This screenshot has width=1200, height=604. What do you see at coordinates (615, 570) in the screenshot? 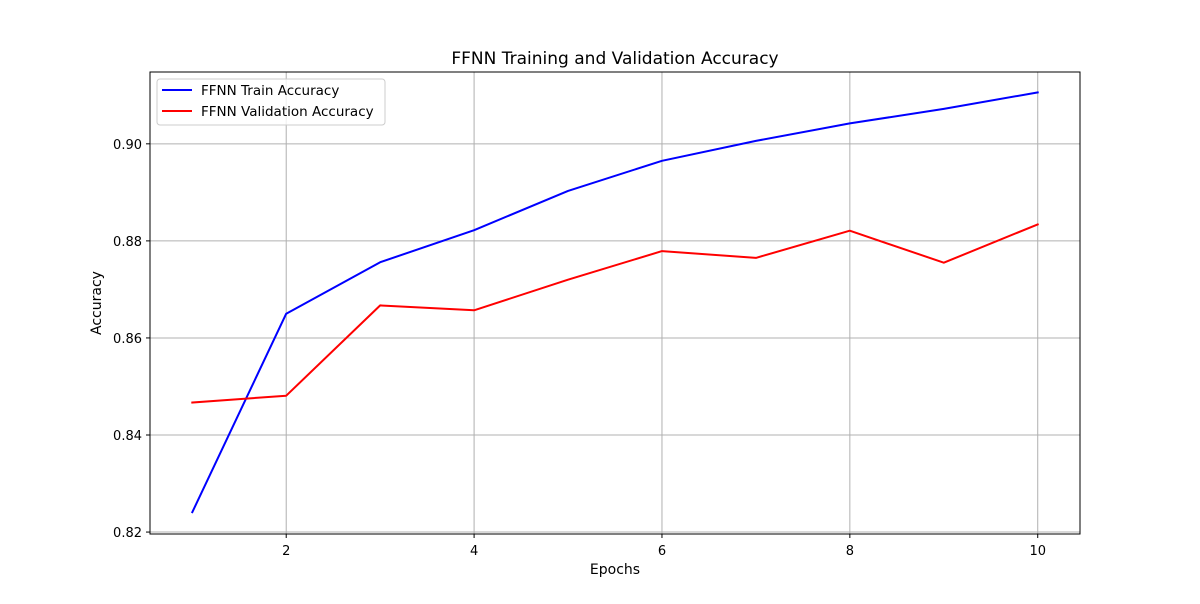
I see `x-axis-label: Epochs` at bounding box center [615, 570].